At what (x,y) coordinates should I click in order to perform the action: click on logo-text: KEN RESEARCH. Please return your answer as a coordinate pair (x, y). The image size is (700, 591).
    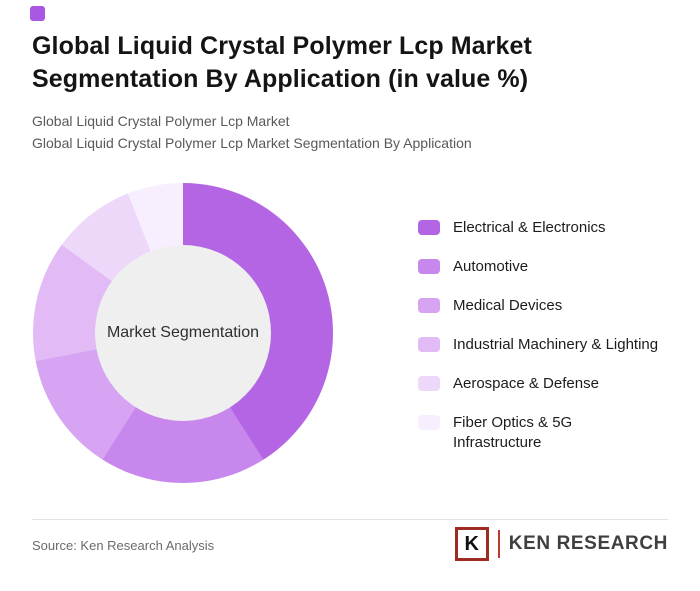
    Looking at the image, I should click on (588, 543).